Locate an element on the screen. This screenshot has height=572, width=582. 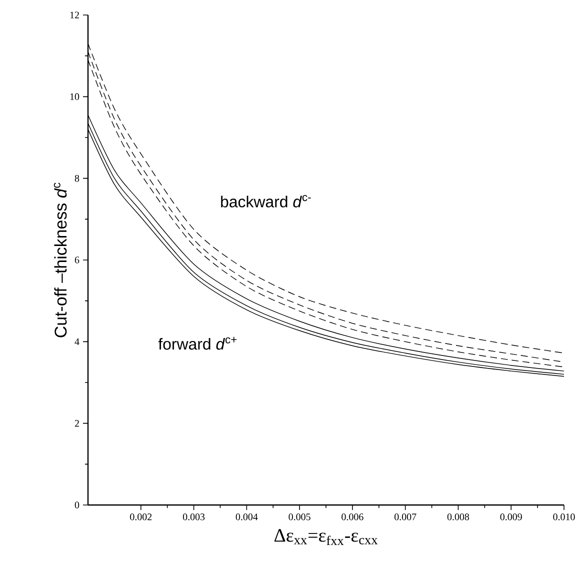
x-tick-label: 0.010 is located at coordinates (564, 517).